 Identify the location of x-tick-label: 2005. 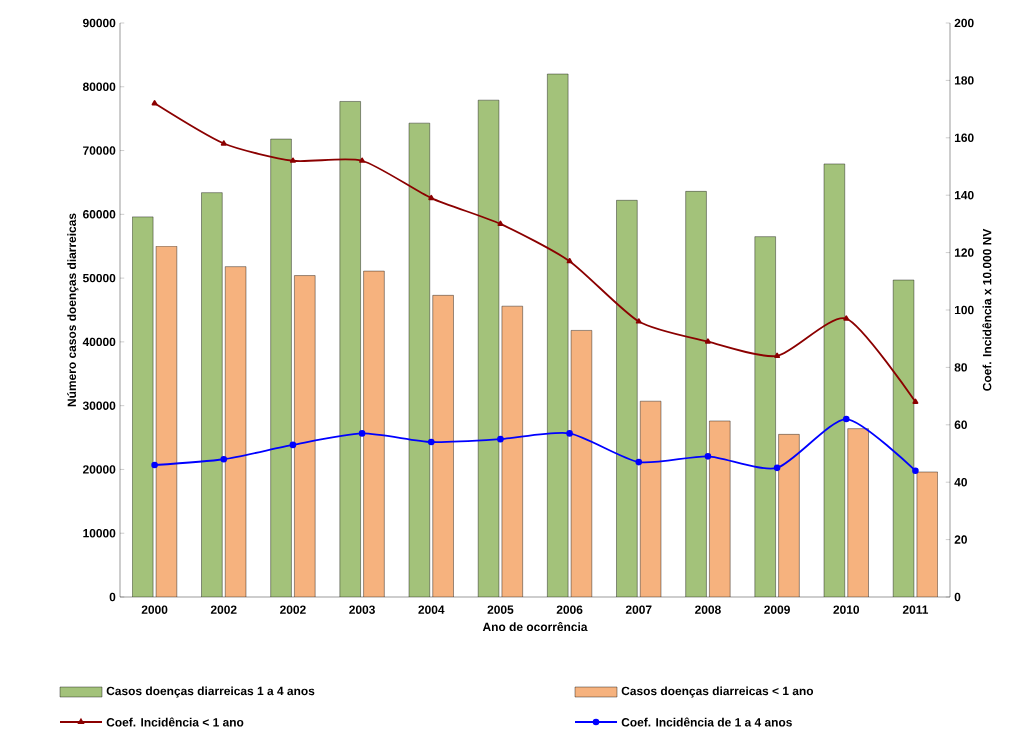
(500, 609).